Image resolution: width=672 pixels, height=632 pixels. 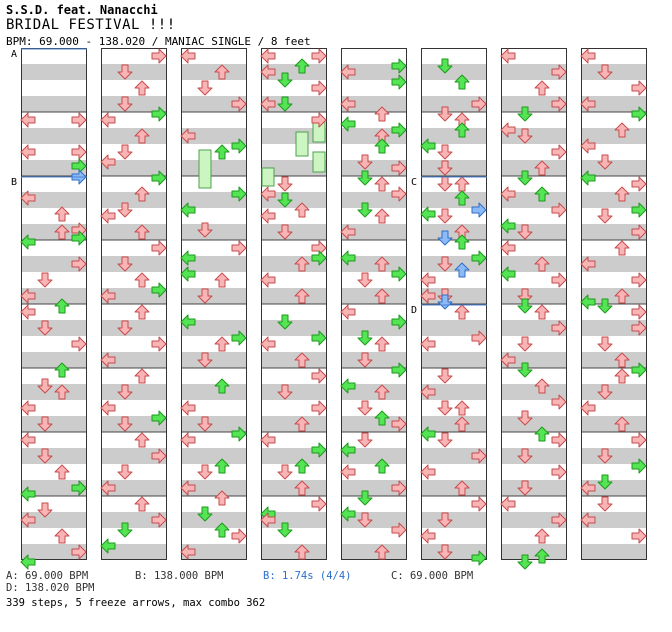 What do you see at coordinates (82, 10) in the screenshot?
I see `song-artist: S.S.D. feat. Nanacchi` at bounding box center [82, 10].